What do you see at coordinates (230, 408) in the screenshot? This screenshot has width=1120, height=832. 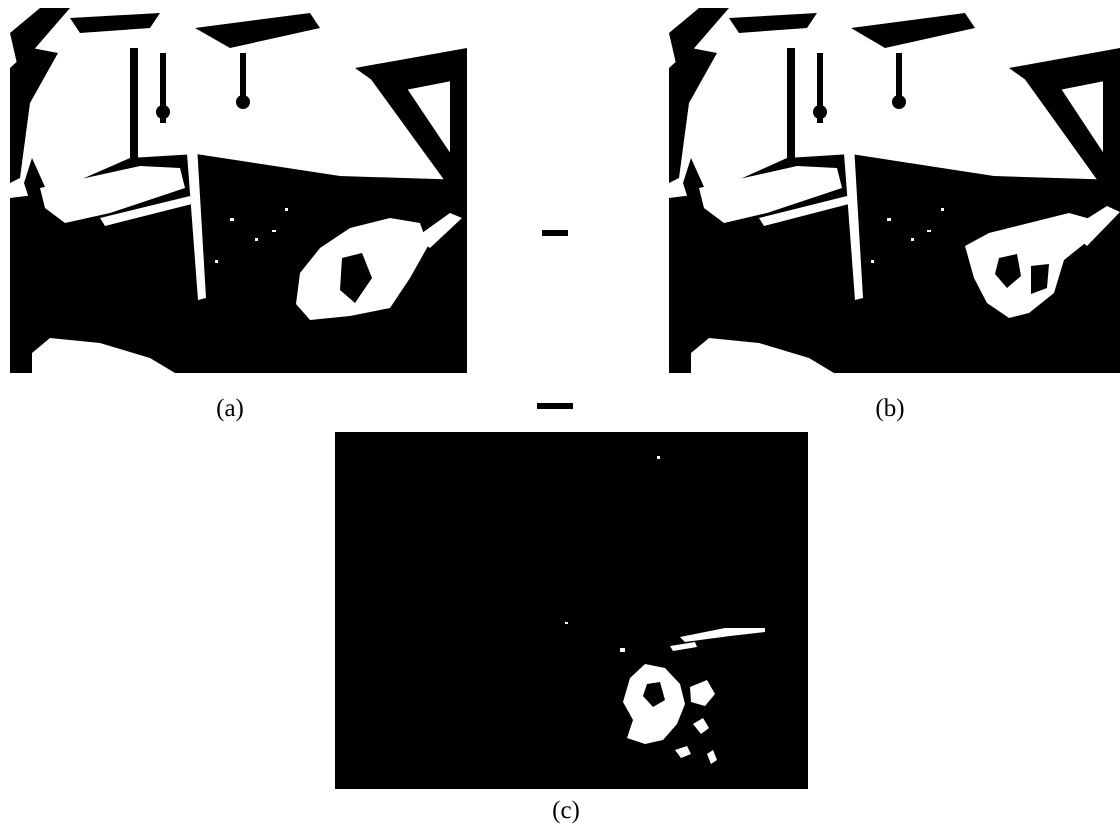 I see `caption-a: (a)` at bounding box center [230, 408].